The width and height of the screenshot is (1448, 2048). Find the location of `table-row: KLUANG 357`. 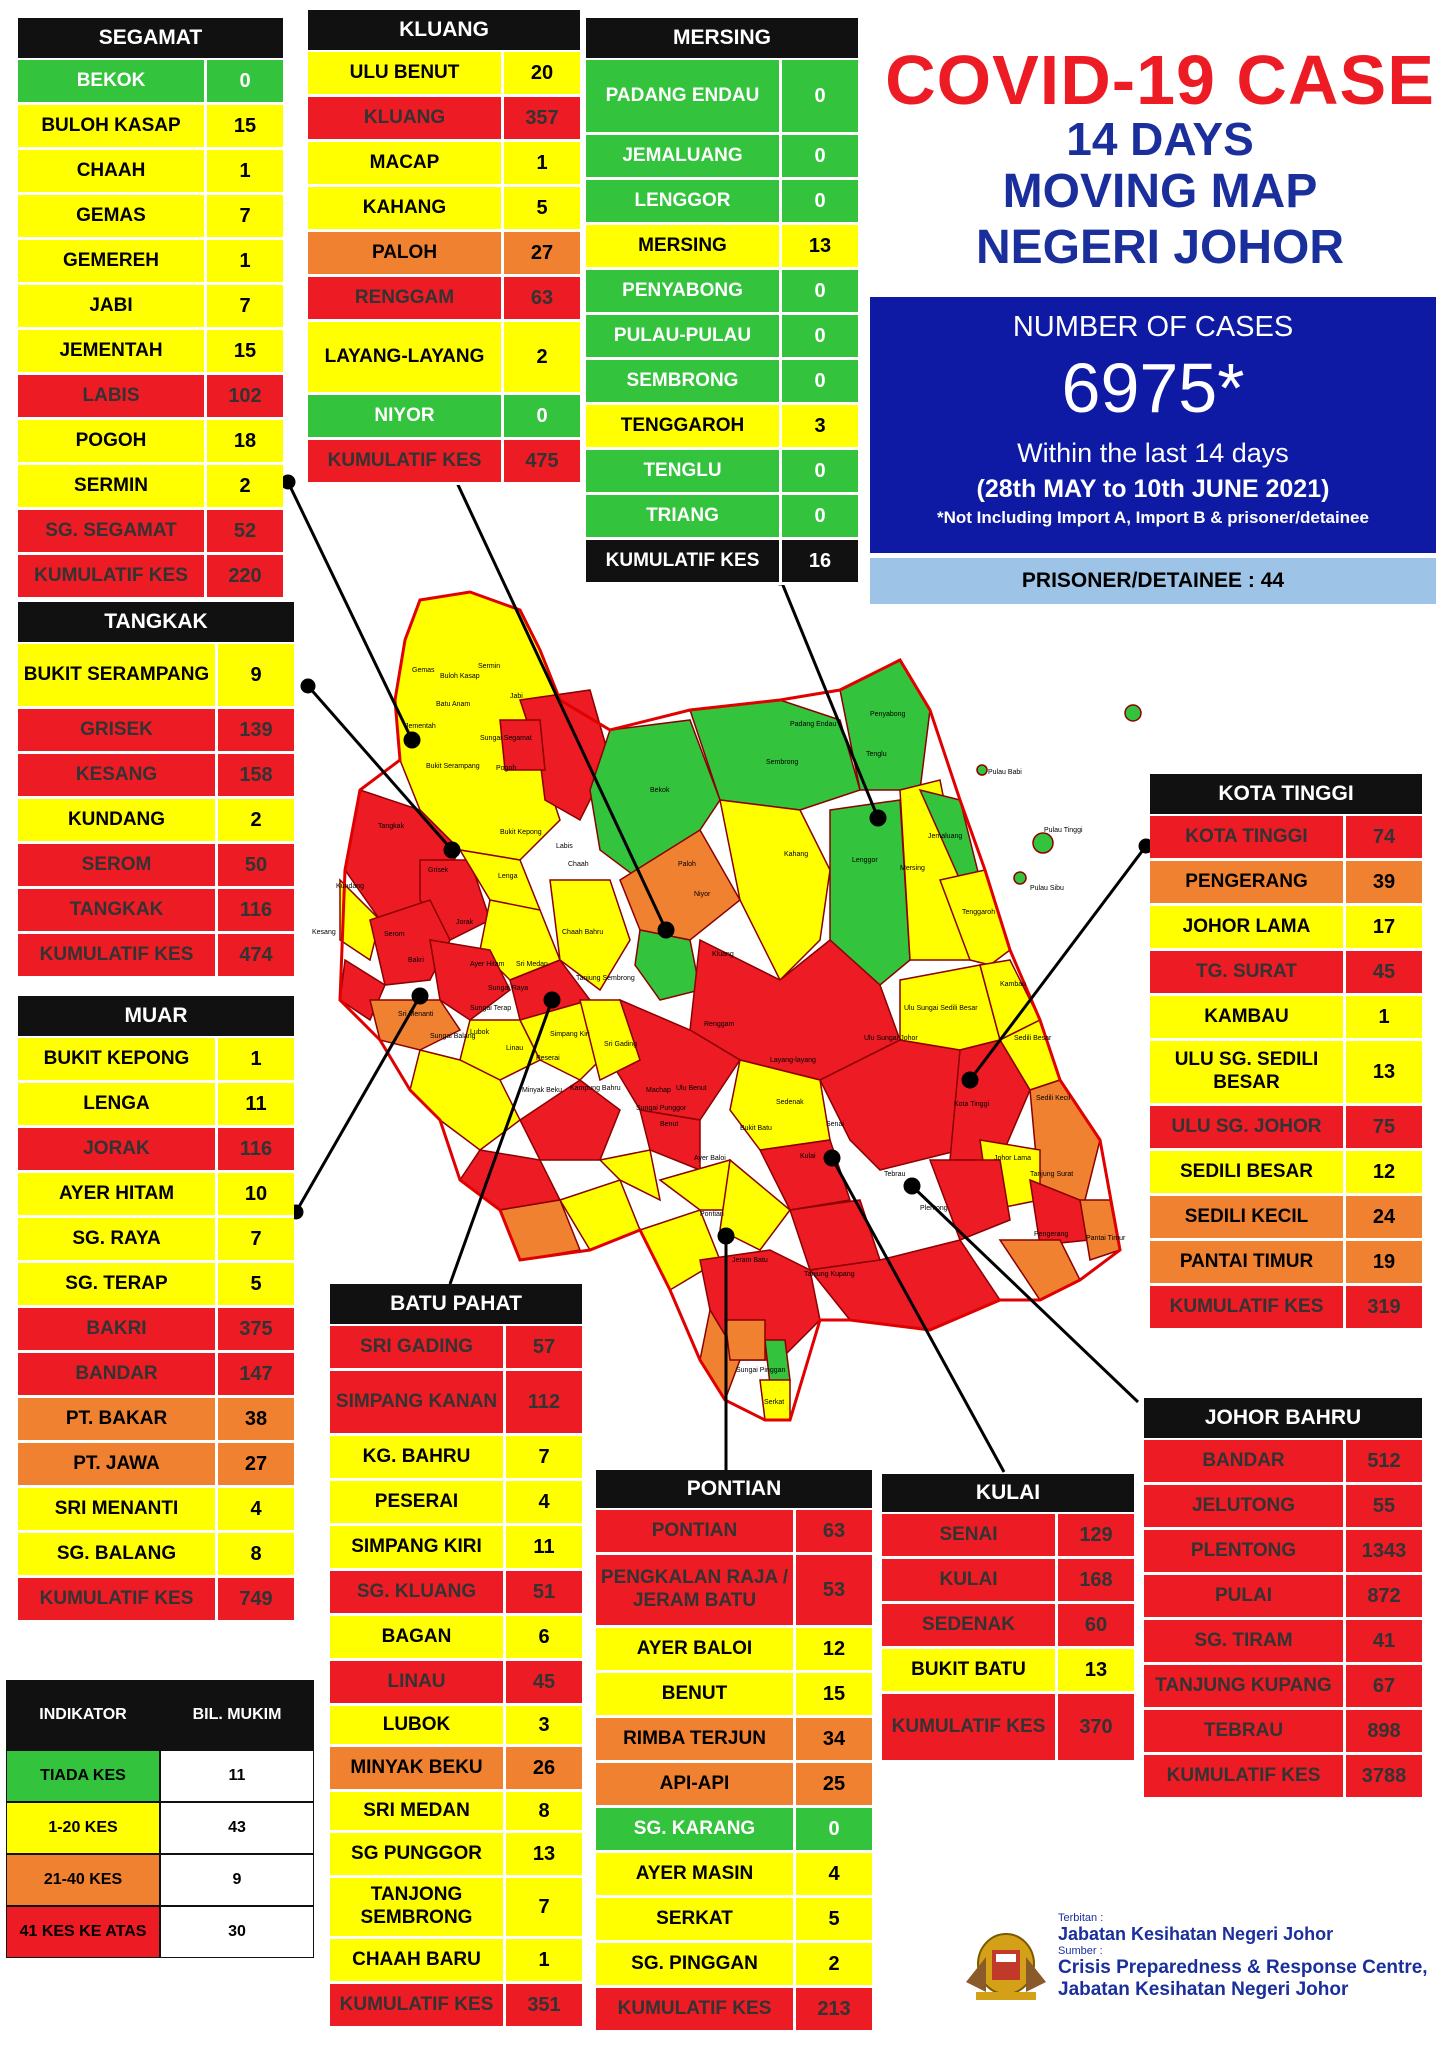

table-row: KLUANG 357 is located at coordinates (444, 119).